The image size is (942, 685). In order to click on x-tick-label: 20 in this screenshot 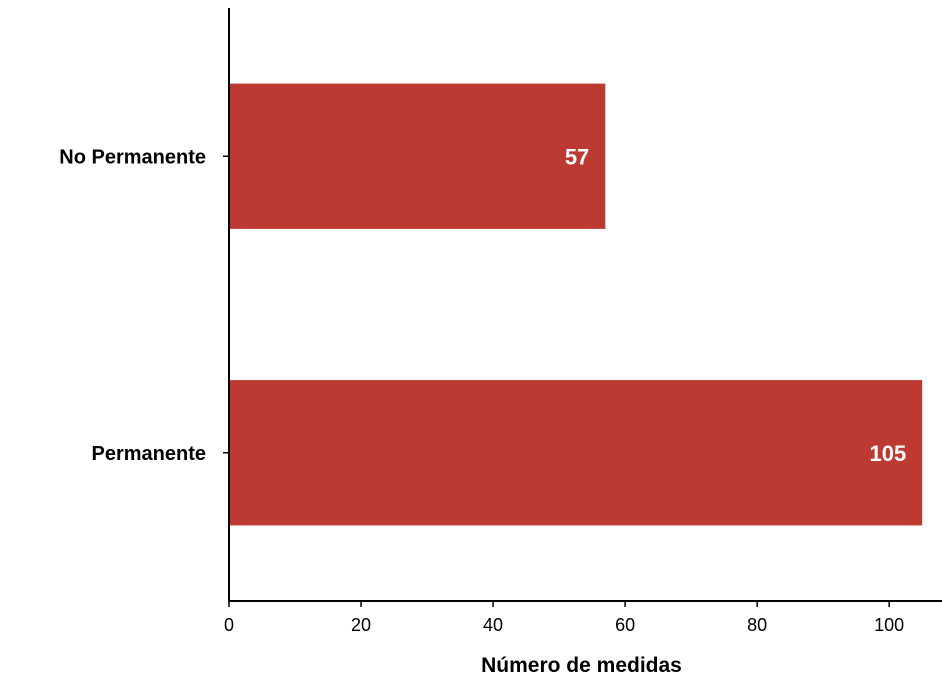, I will do `click(361, 625)`.